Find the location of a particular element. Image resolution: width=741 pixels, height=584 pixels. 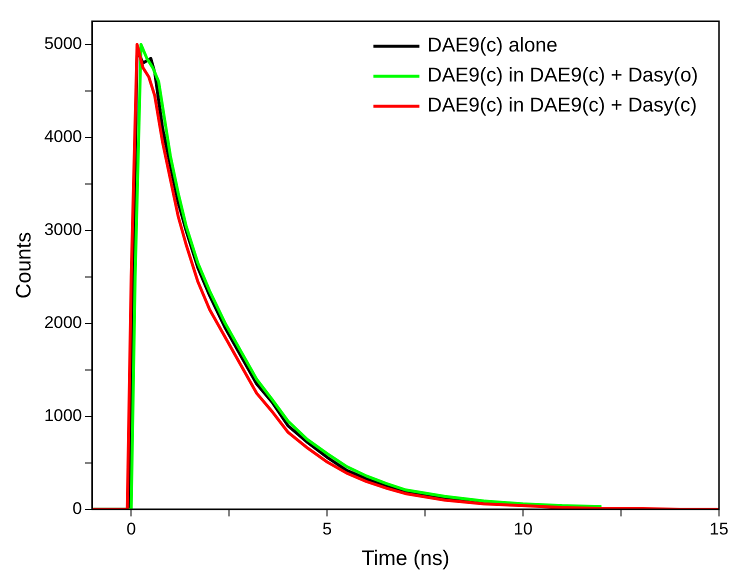

y-axis-title: Counts is located at coordinates (24, 265).